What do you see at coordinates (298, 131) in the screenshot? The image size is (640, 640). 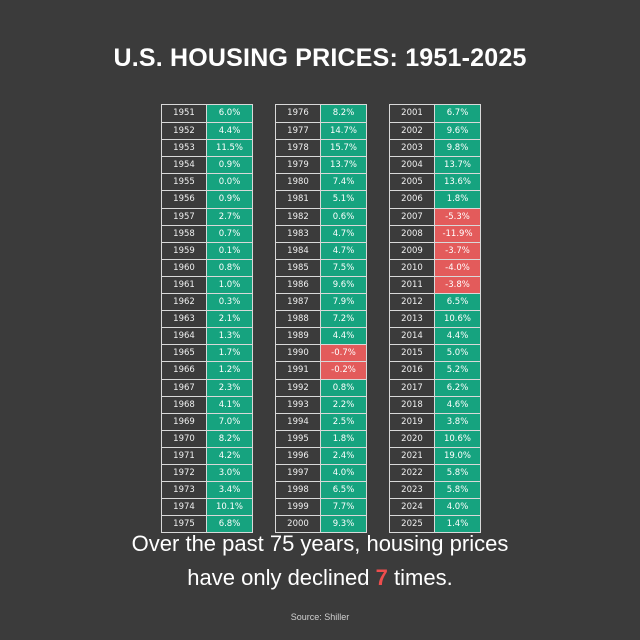 I see `year-cell: 1977` at bounding box center [298, 131].